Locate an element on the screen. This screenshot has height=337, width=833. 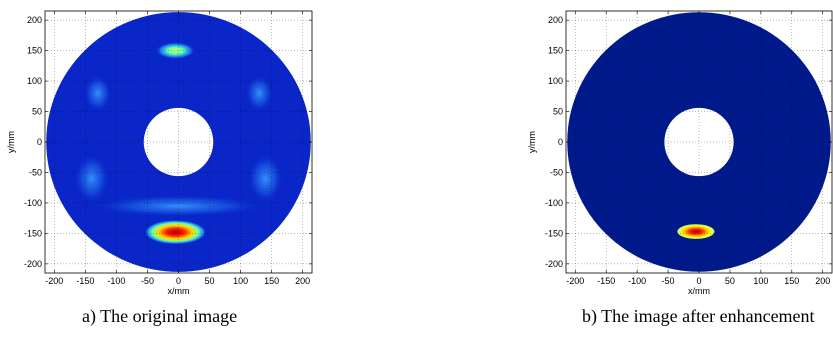
x-tick-label-0-8: 200 is located at coordinates (302, 281).